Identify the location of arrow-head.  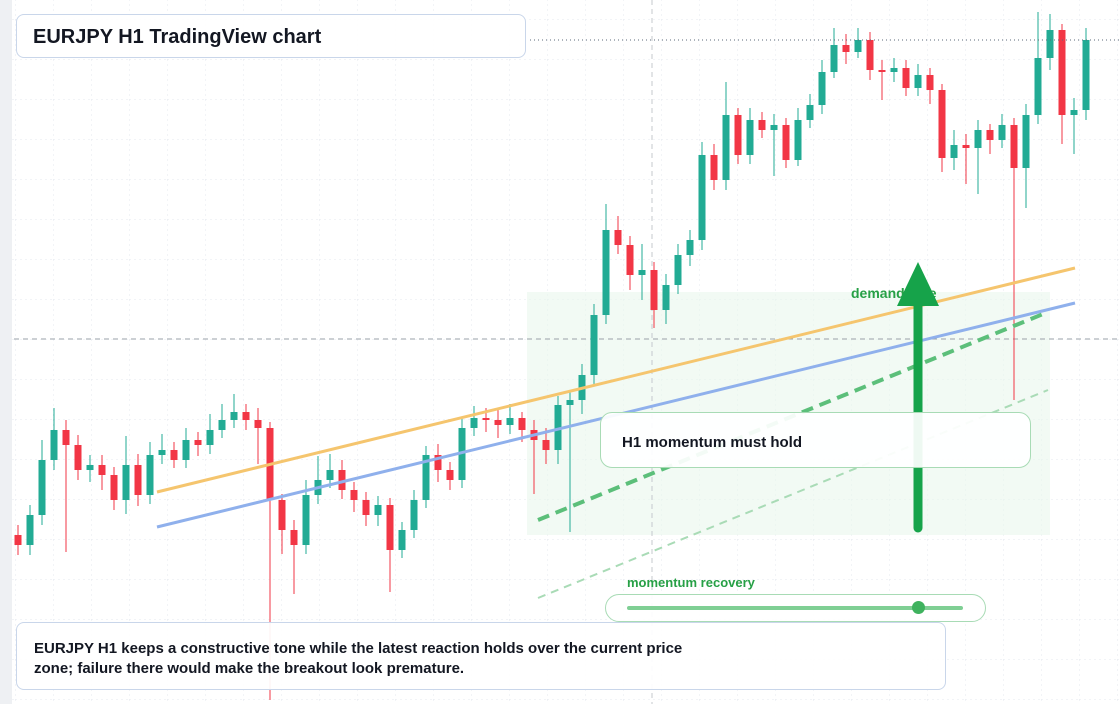
(918, 284).